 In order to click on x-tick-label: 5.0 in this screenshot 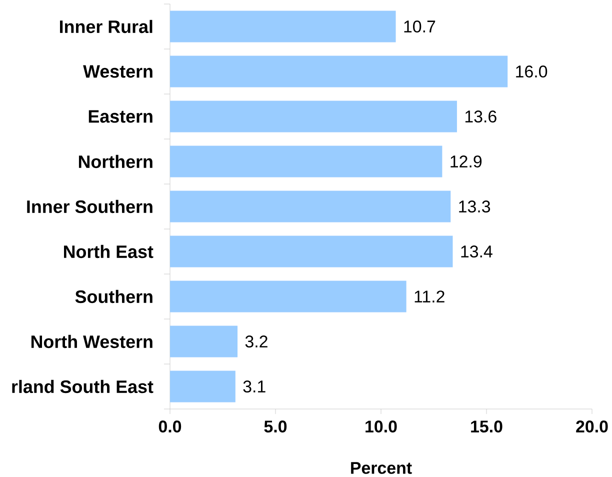, I will do `click(275, 426)`.